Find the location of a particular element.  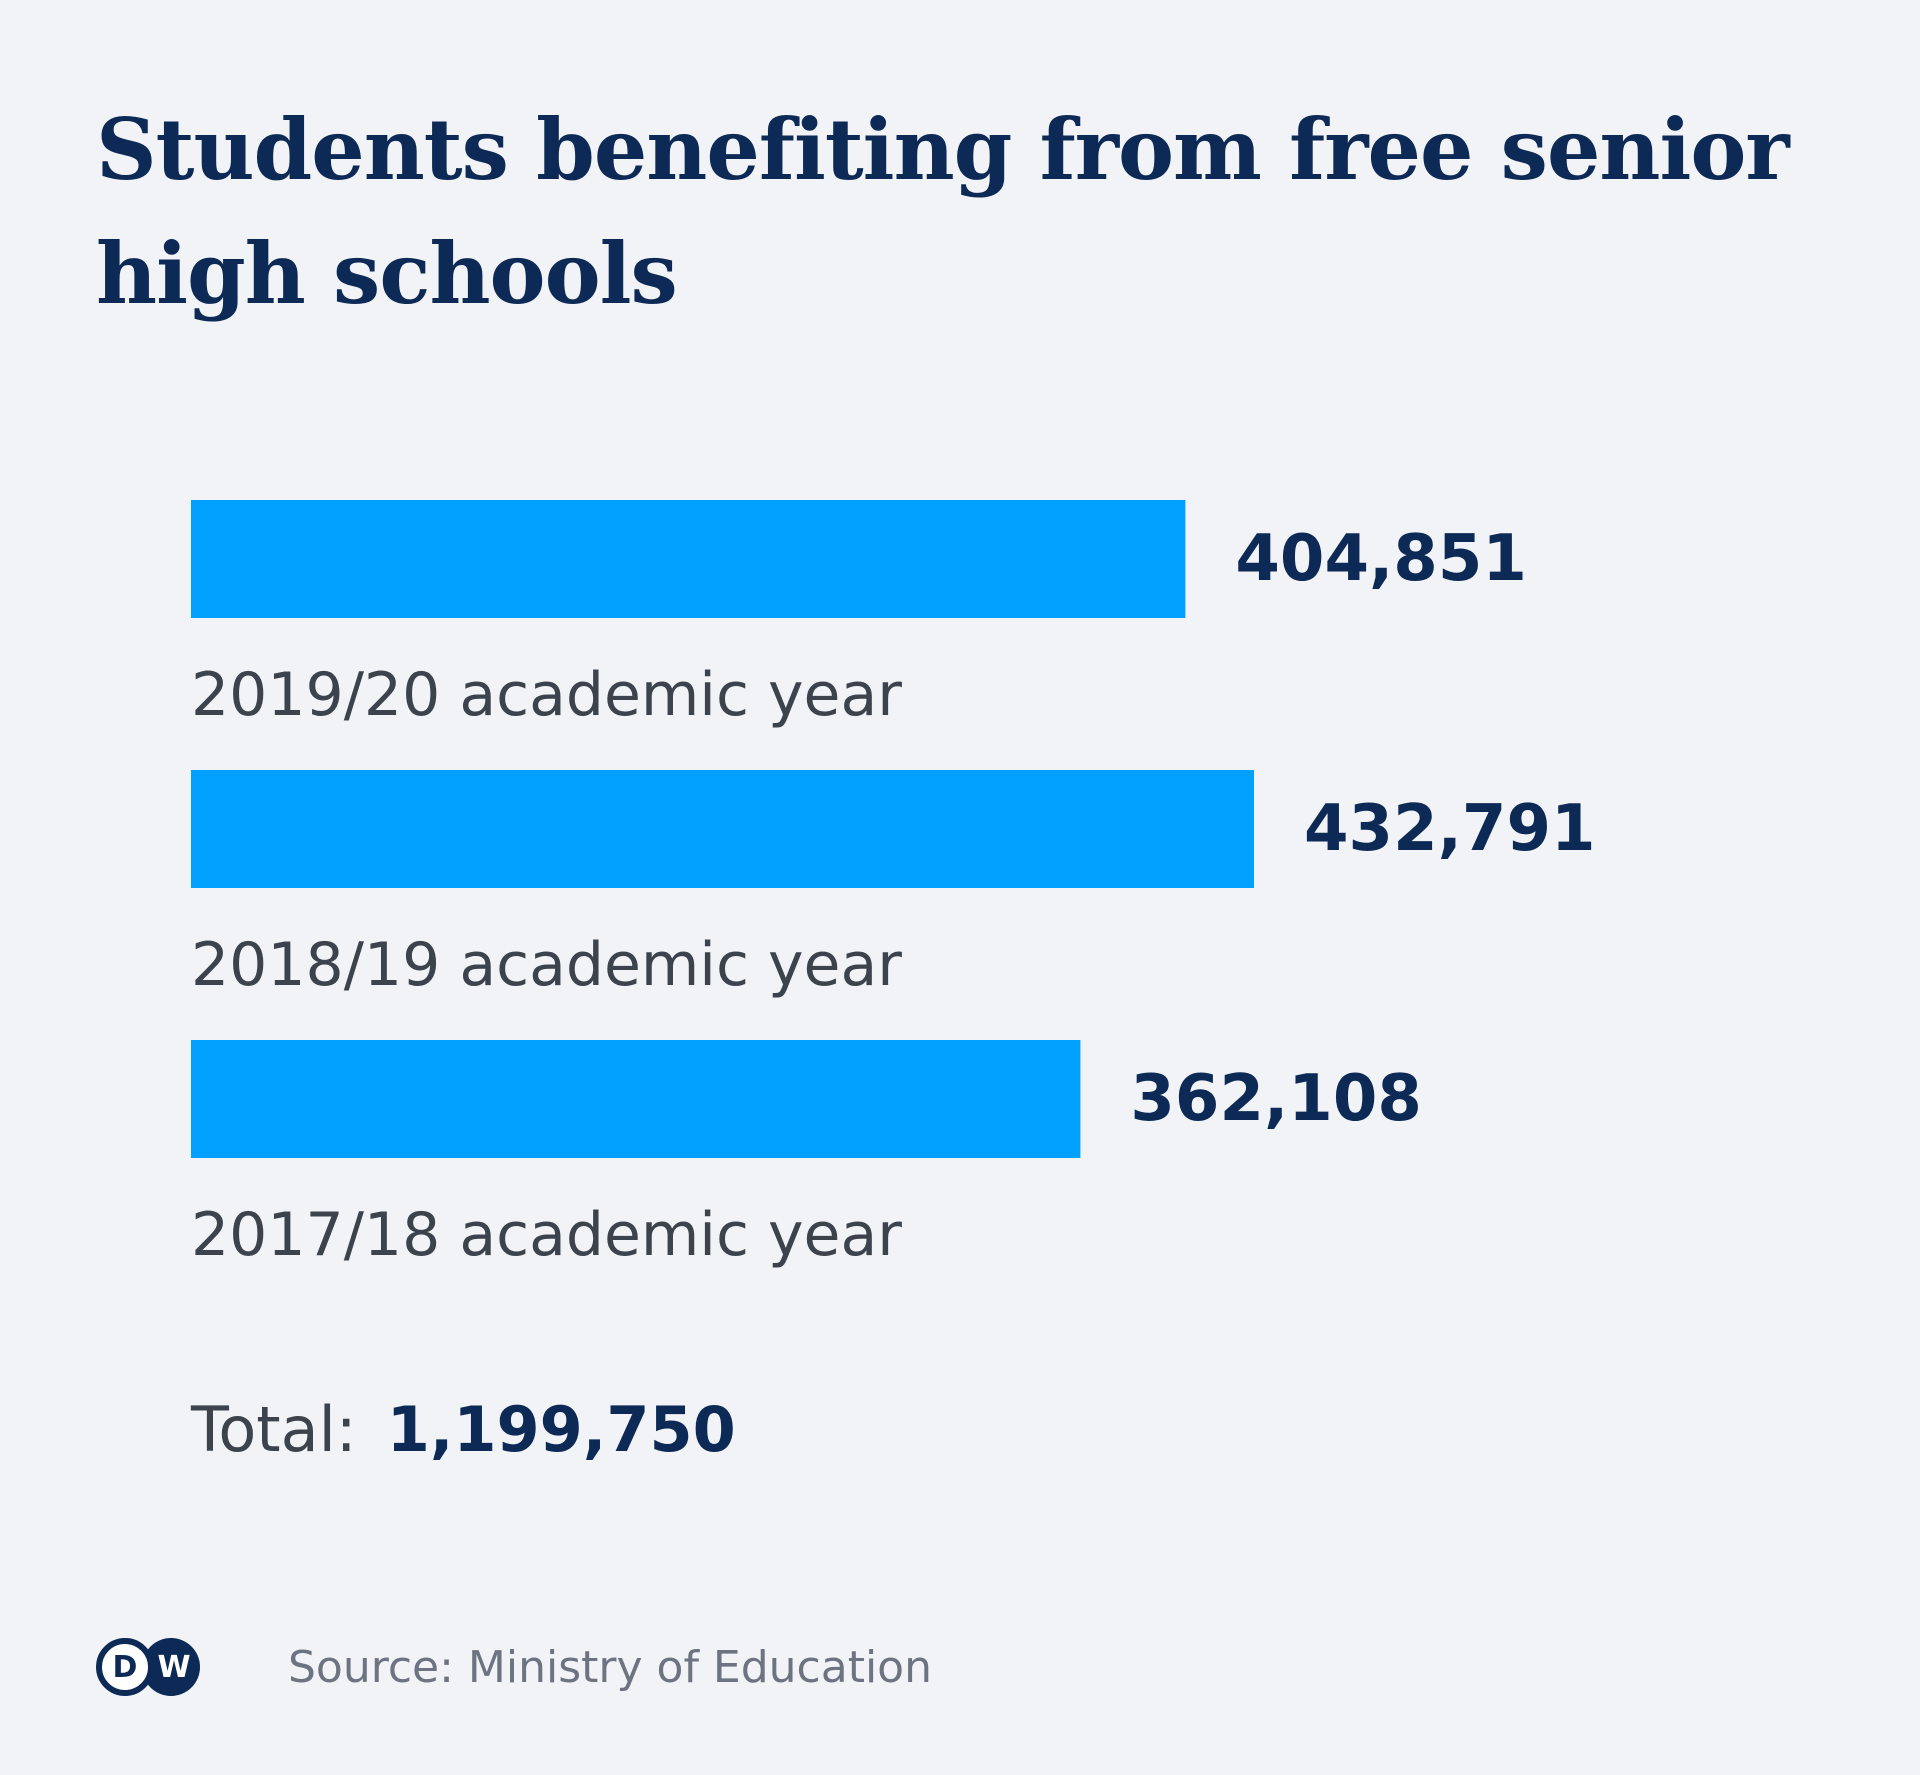

total-value: 1,199,750 is located at coordinates (561, 1429).